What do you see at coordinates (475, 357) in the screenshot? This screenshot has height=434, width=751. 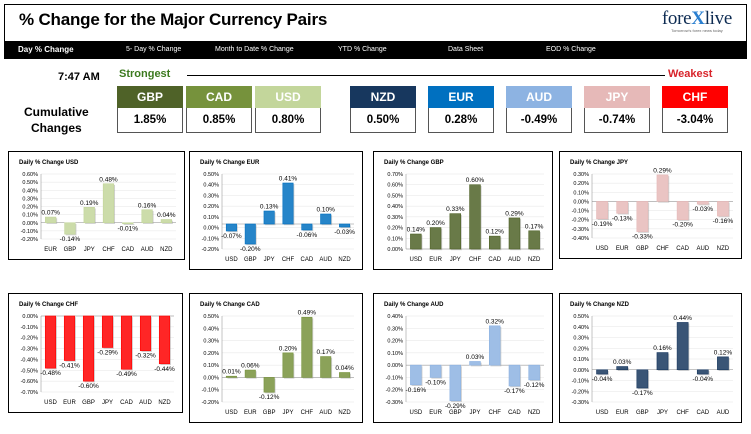 I see `data-label: 0.03%` at bounding box center [475, 357].